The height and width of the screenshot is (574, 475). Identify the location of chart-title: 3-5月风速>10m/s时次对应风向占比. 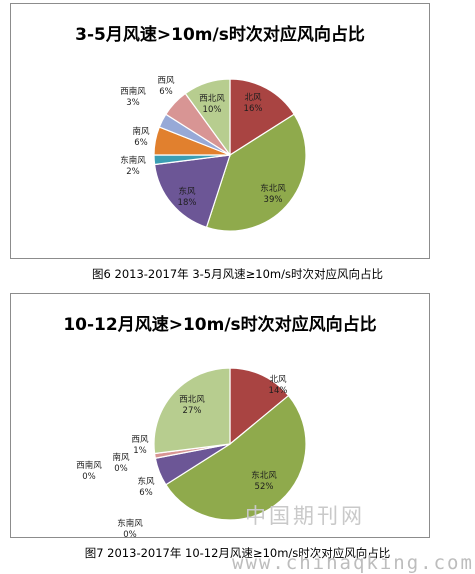
(220, 35).